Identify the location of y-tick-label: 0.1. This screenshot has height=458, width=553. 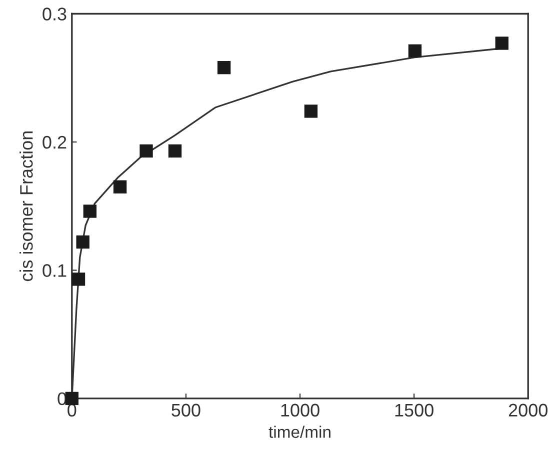
(54, 270).